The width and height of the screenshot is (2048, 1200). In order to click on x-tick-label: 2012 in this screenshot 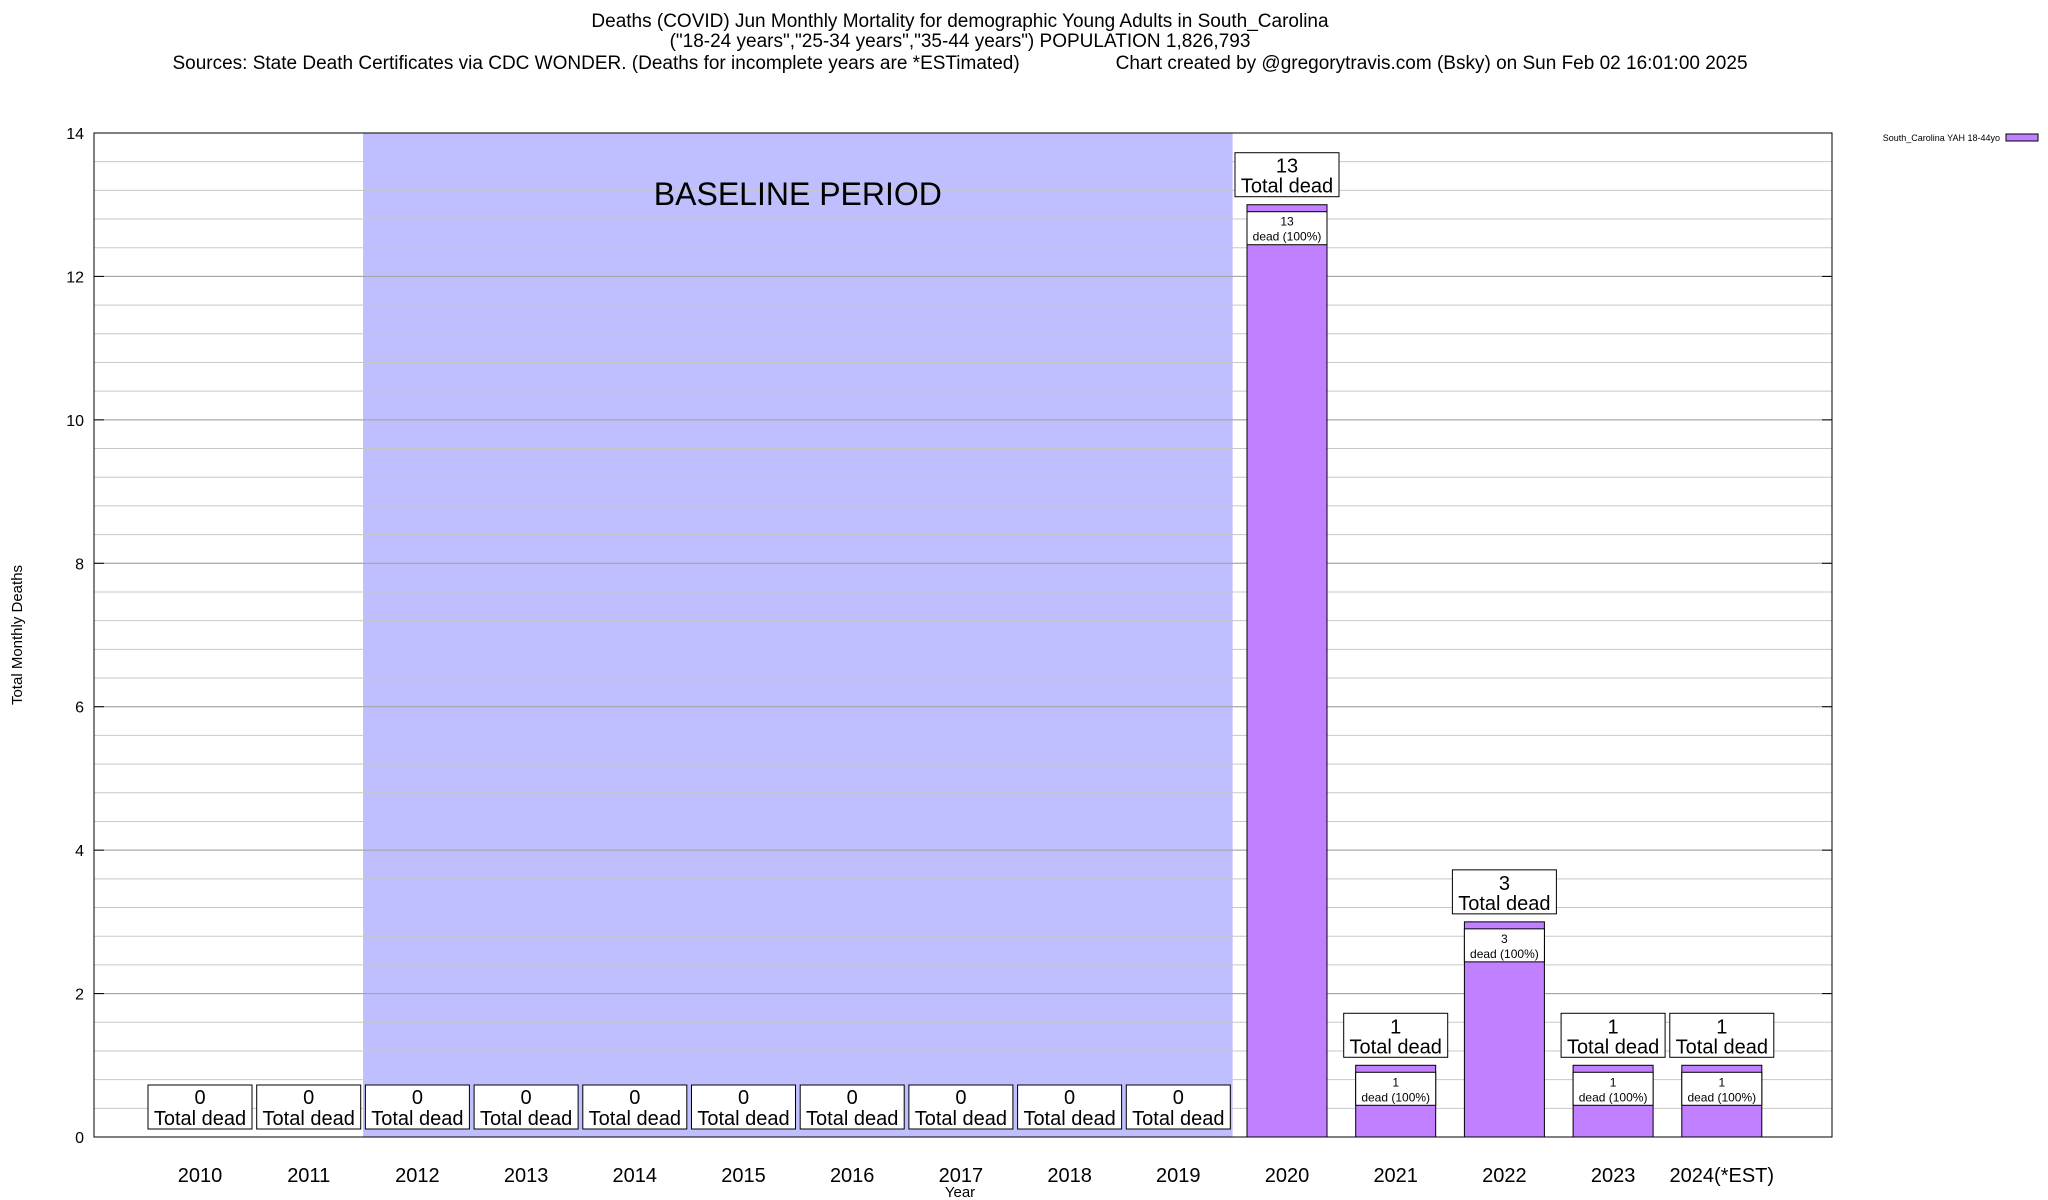, I will do `click(417, 1176)`.